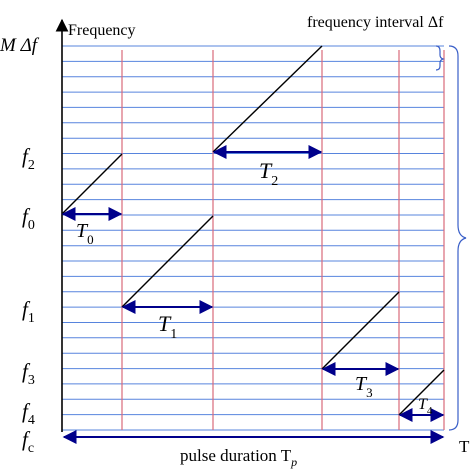  Describe the element at coordinates (425, 406) in the screenshot. I see `duration-label-t4: T4` at that location.